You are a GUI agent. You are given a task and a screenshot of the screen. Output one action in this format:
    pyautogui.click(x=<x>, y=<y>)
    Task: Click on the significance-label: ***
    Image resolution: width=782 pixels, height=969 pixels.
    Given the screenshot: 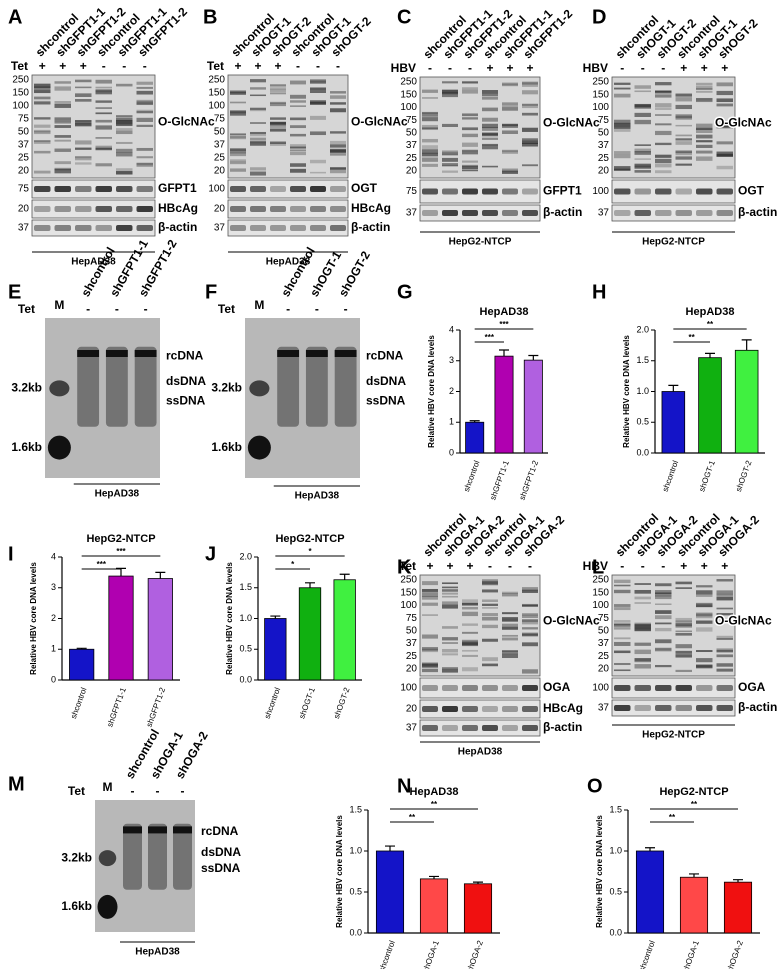 What is the action you would take?
    pyautogui.click(x=490, y=337)
    